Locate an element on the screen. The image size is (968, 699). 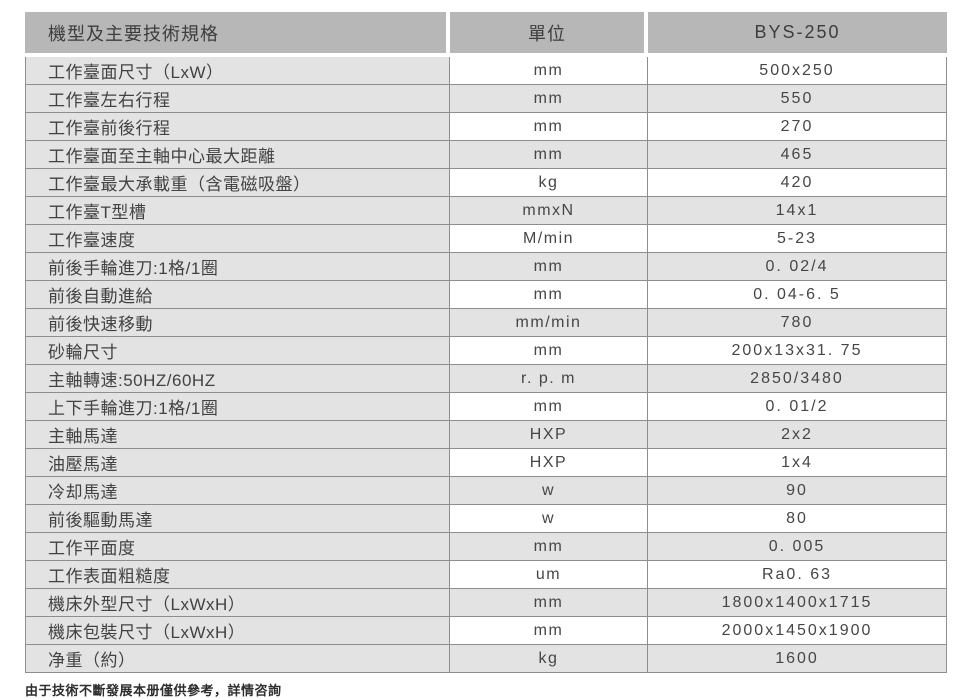
spec-row: 工作臺面尺寸（LxW） mm 500x250 is located at coordinates (486, 71).